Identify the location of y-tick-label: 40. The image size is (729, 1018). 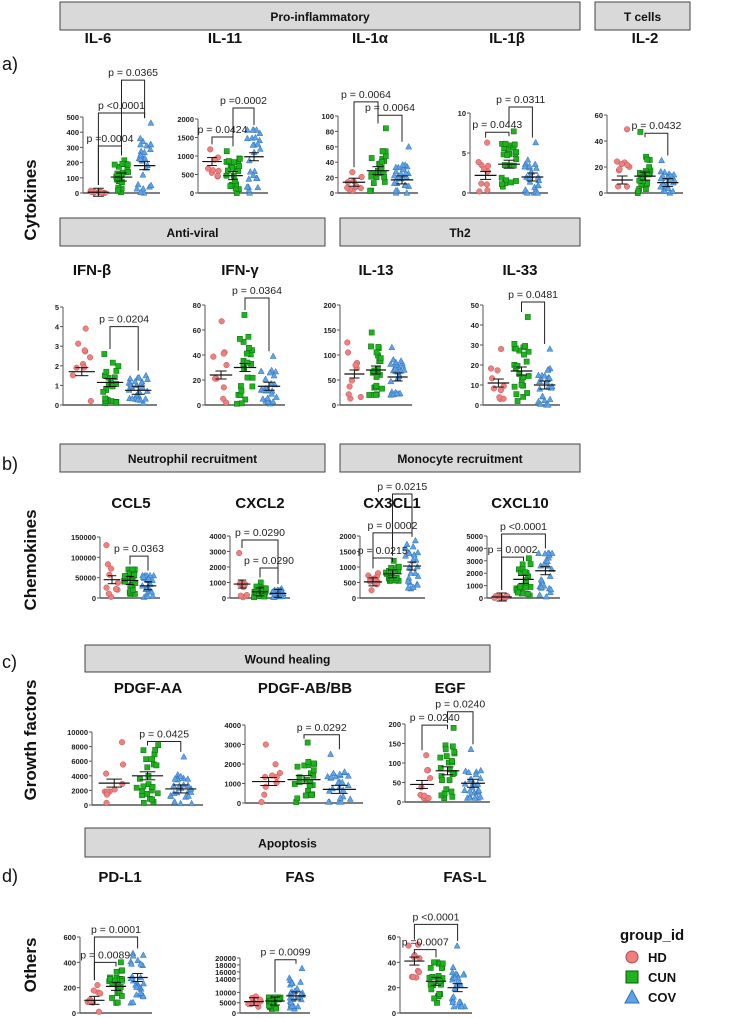
(599, 141).